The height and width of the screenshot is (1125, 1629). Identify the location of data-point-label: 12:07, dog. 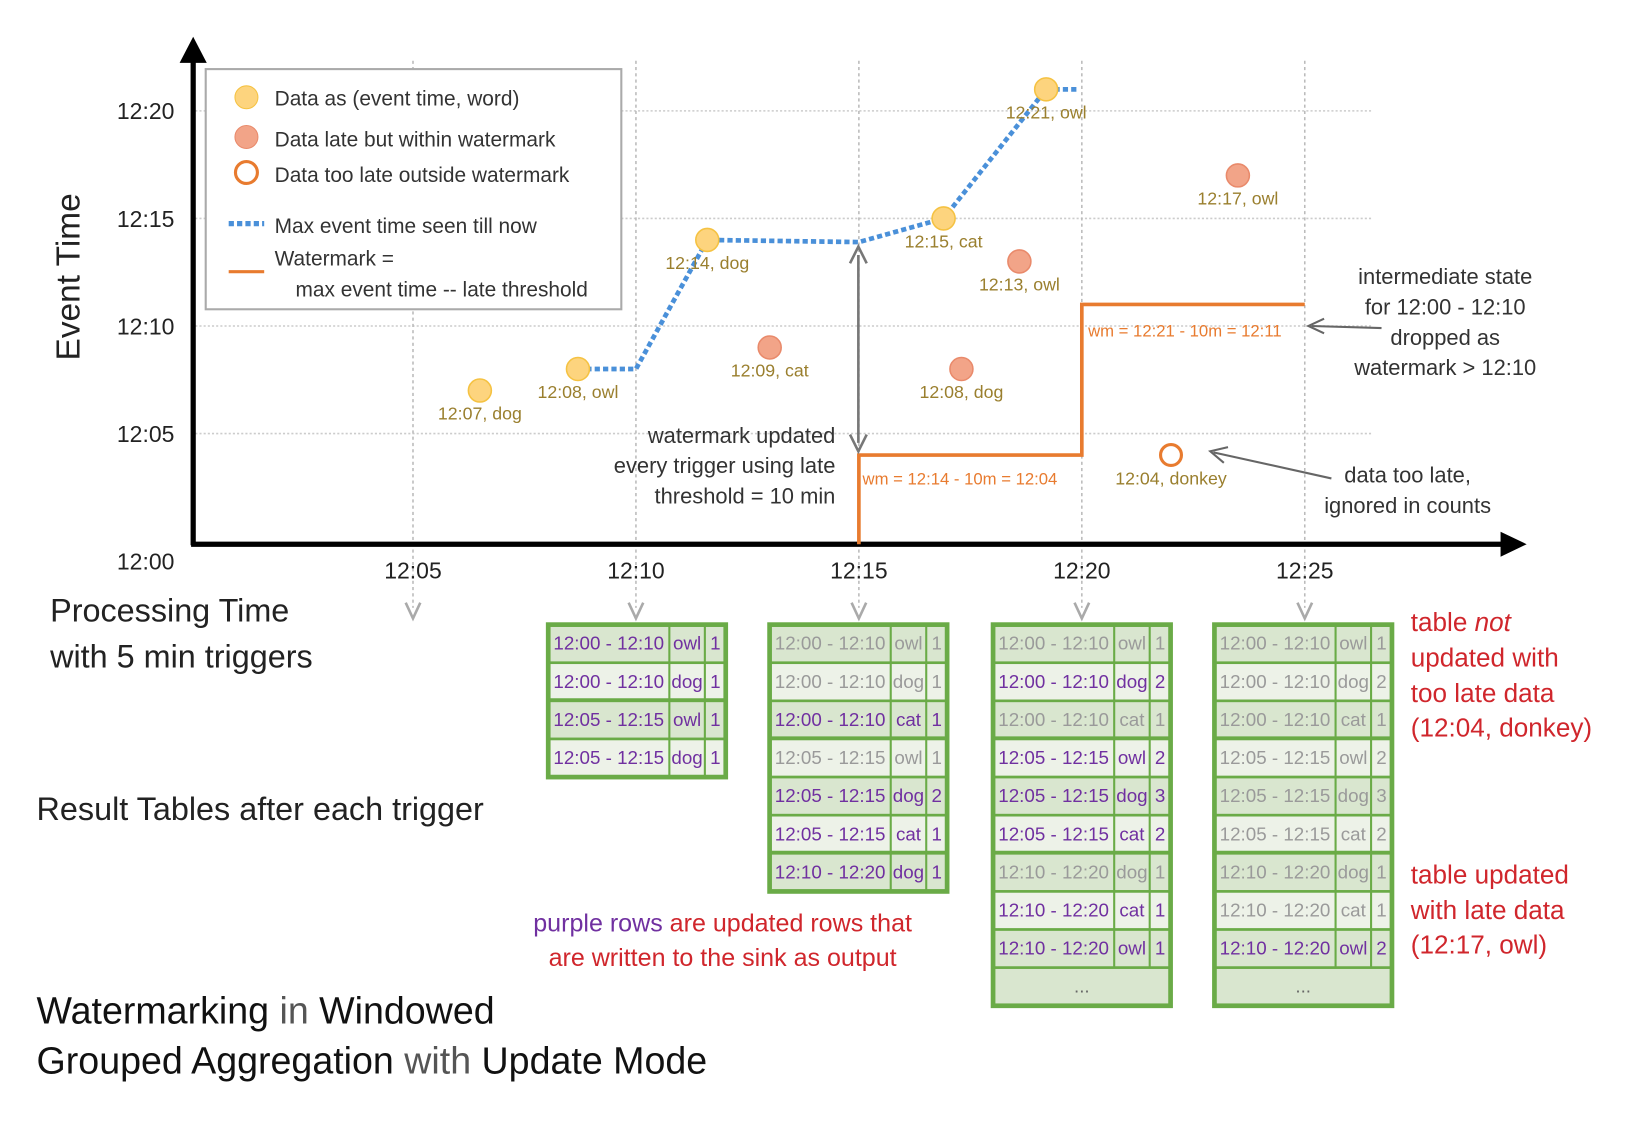
(480, 414).